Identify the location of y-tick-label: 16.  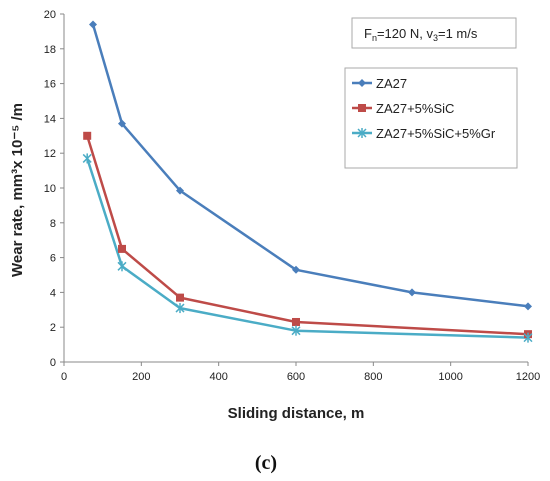
(50, 85).